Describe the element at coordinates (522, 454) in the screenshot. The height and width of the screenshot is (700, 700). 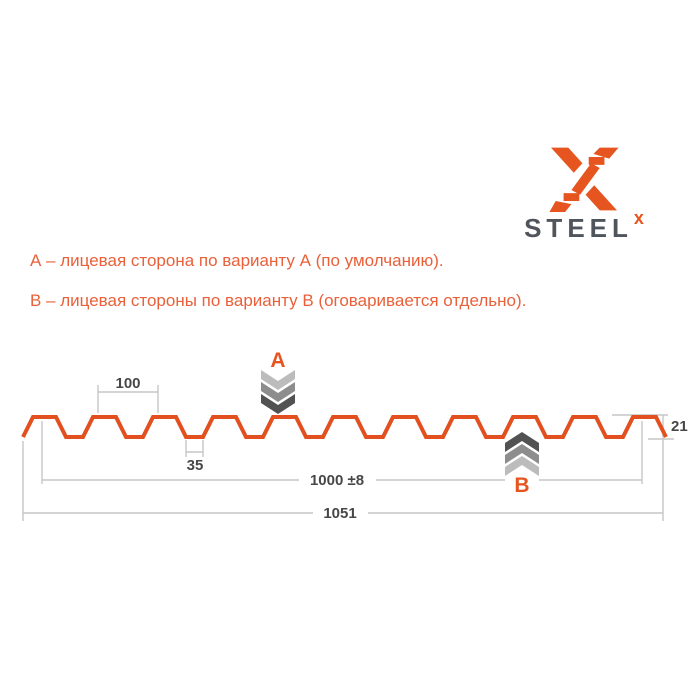
I see `chevrons-up-icon` at that location.